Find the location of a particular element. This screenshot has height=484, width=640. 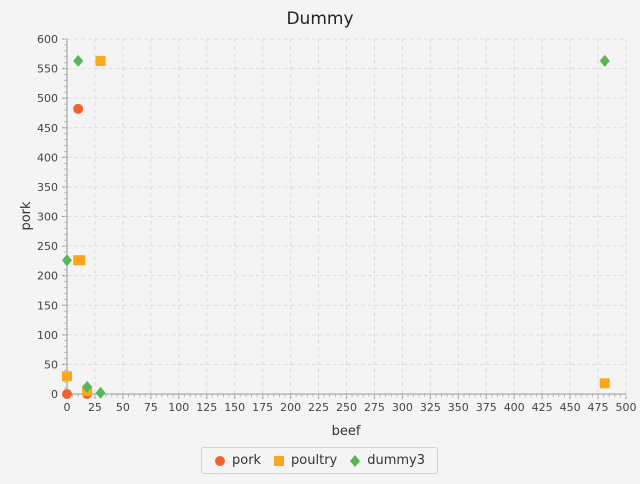

x-tick-label: 100 is located at coordinates (178, 407).